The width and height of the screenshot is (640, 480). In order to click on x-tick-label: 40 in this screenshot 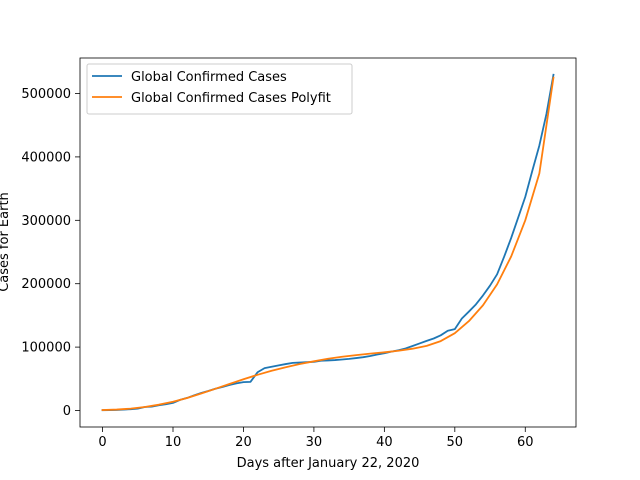, I will do `click(384, 442)`.